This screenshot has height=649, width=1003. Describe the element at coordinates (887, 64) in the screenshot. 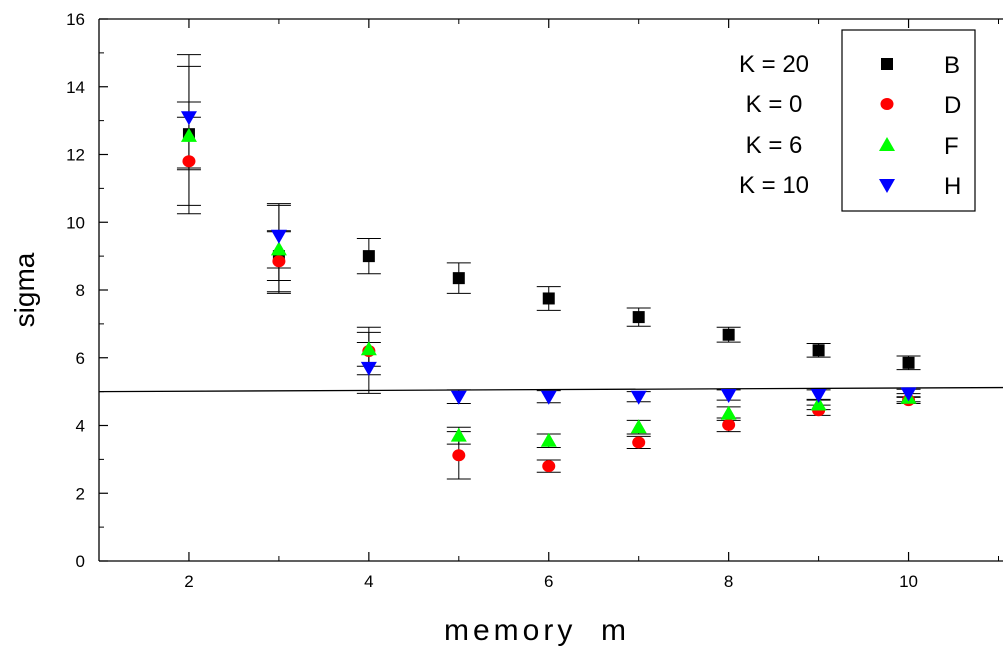

I see `legend-marker-b` at that location.